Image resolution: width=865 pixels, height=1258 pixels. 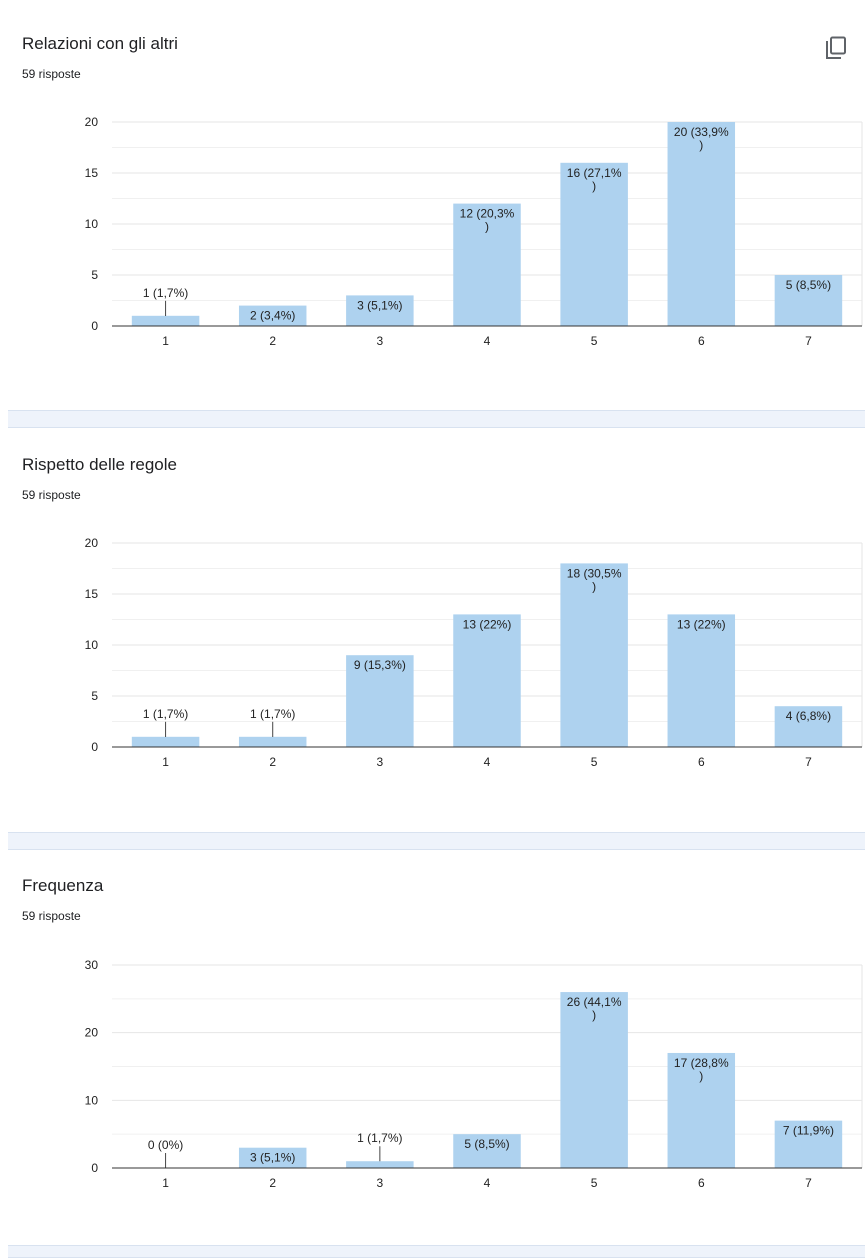 I want to click on data-label: 12 (20,3%), so click(x=487, y=220).